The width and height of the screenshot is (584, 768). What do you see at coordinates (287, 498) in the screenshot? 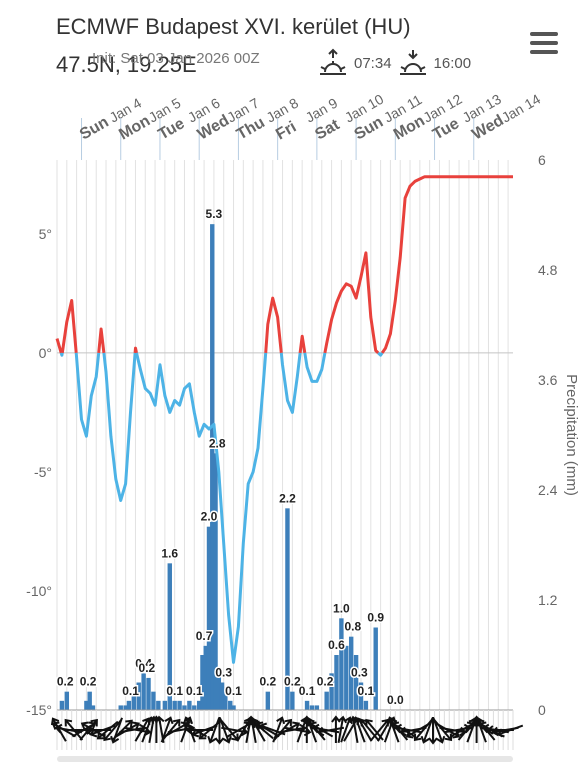
I see `data-label: 2.2` at bounding box center [287, 498].